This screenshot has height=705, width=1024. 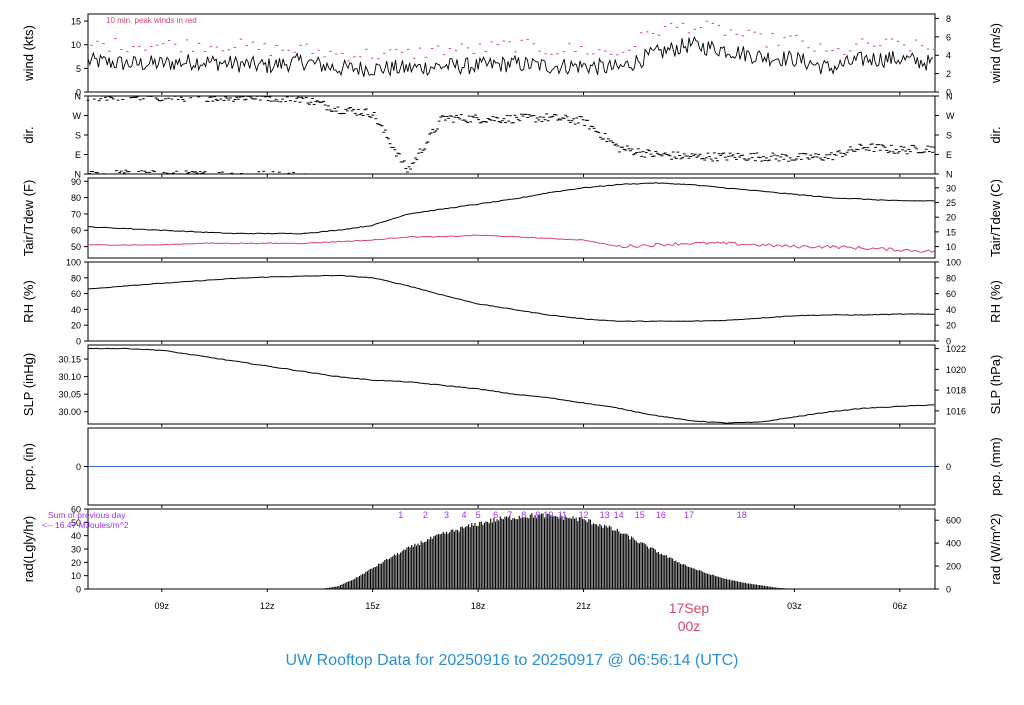 I want to click on slp-left-axis-label: SLP (inHg), so click(x=28, y=384).